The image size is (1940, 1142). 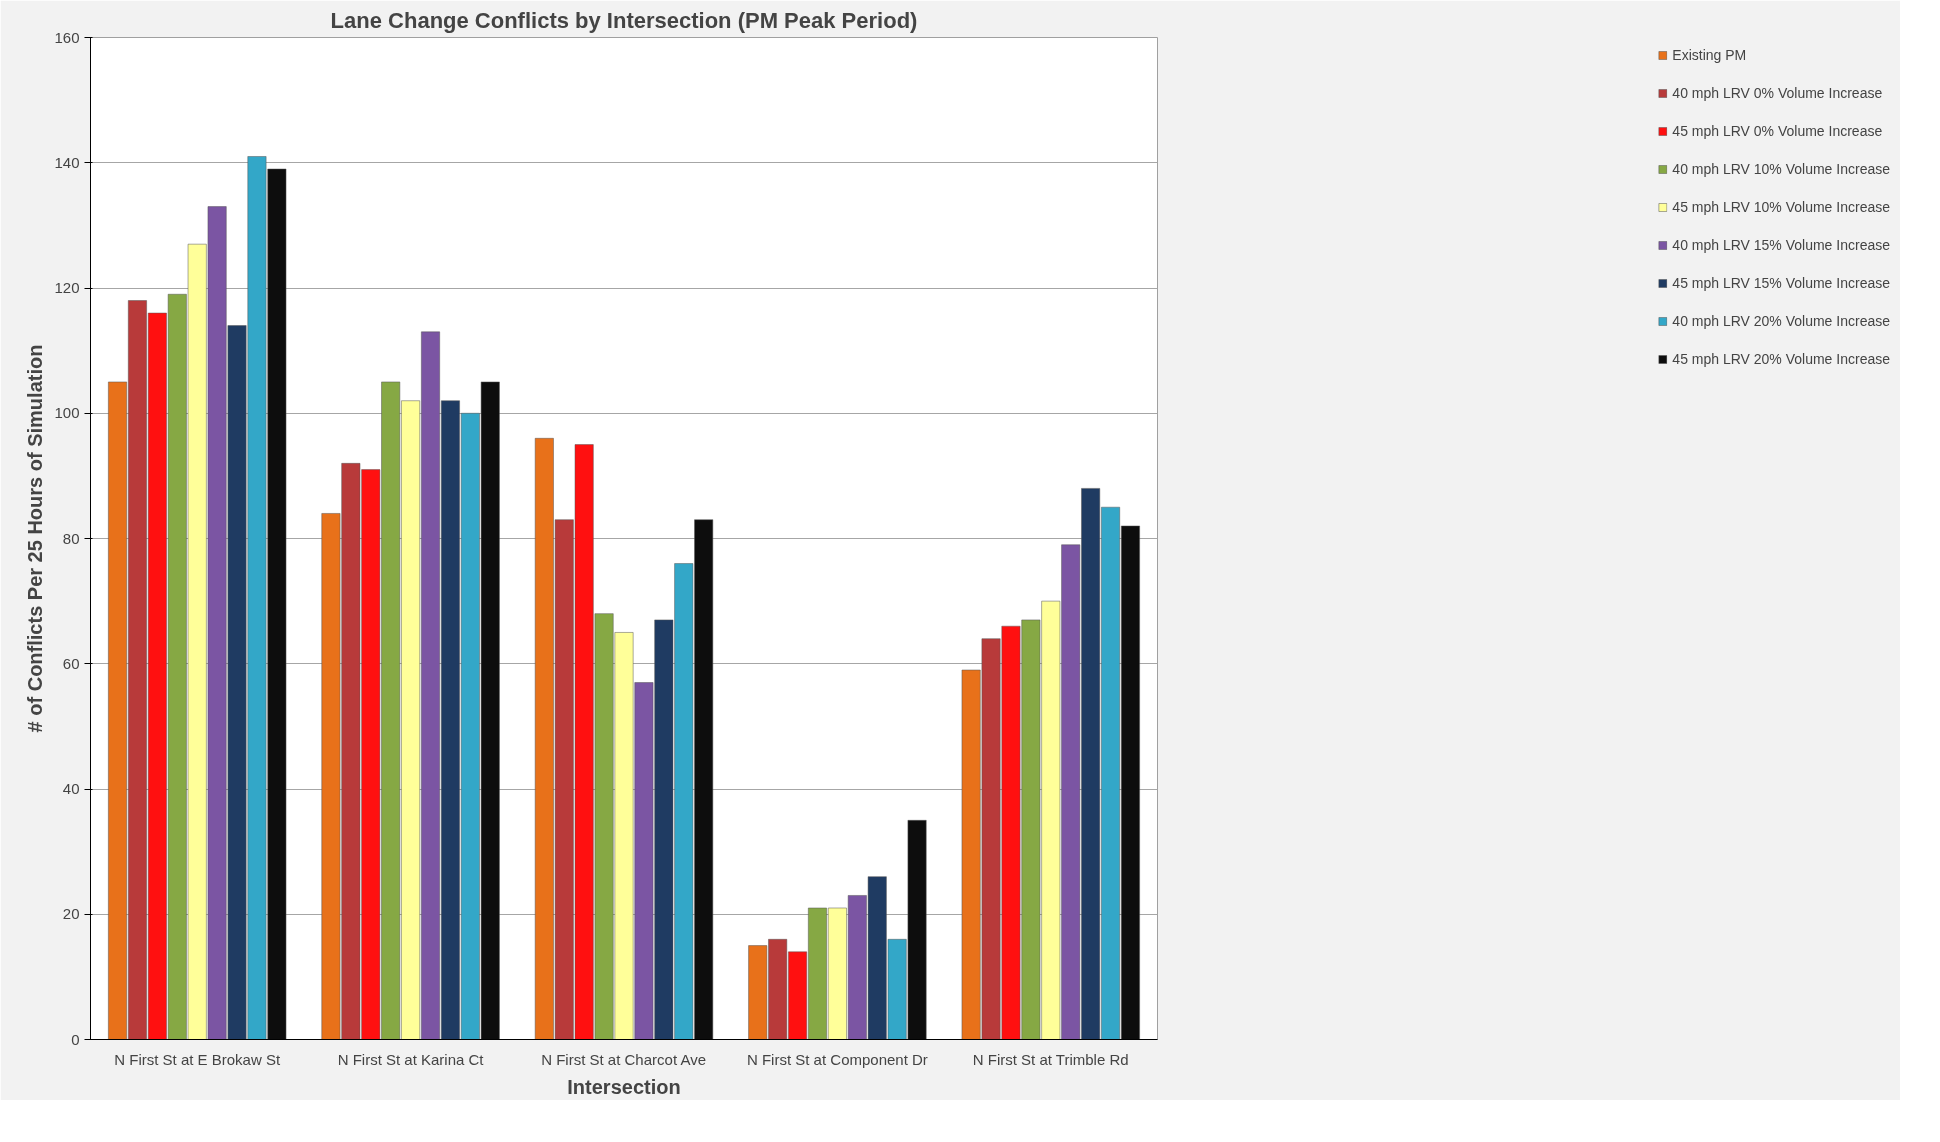 What do you see at coordinates (67, 37) in the screenshot?
I see `y-tick-label: 160` at bounding box center [67, 37].